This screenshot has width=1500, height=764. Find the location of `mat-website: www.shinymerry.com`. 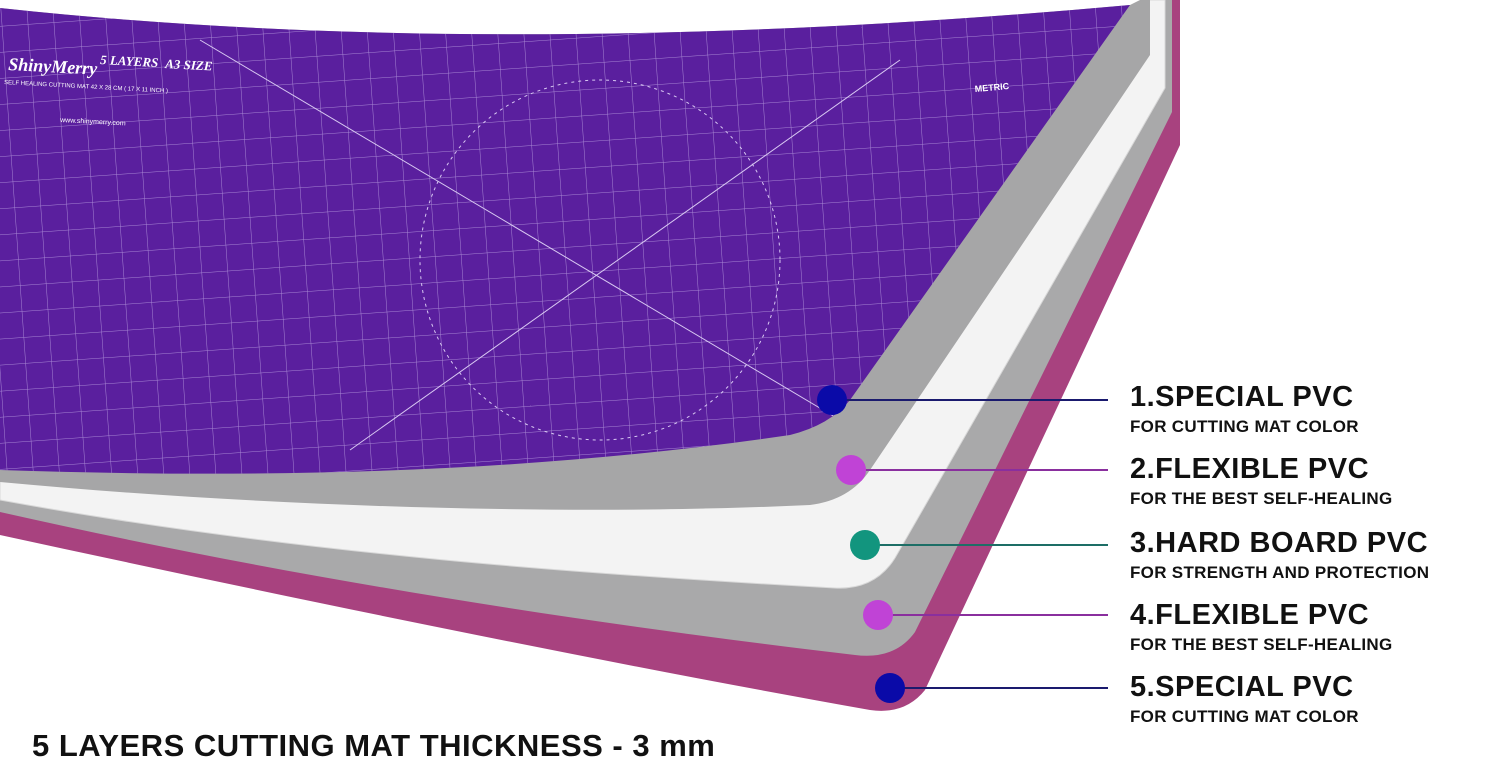

mat-website: www.shinymerry.com is located at coordinates (92, 122).